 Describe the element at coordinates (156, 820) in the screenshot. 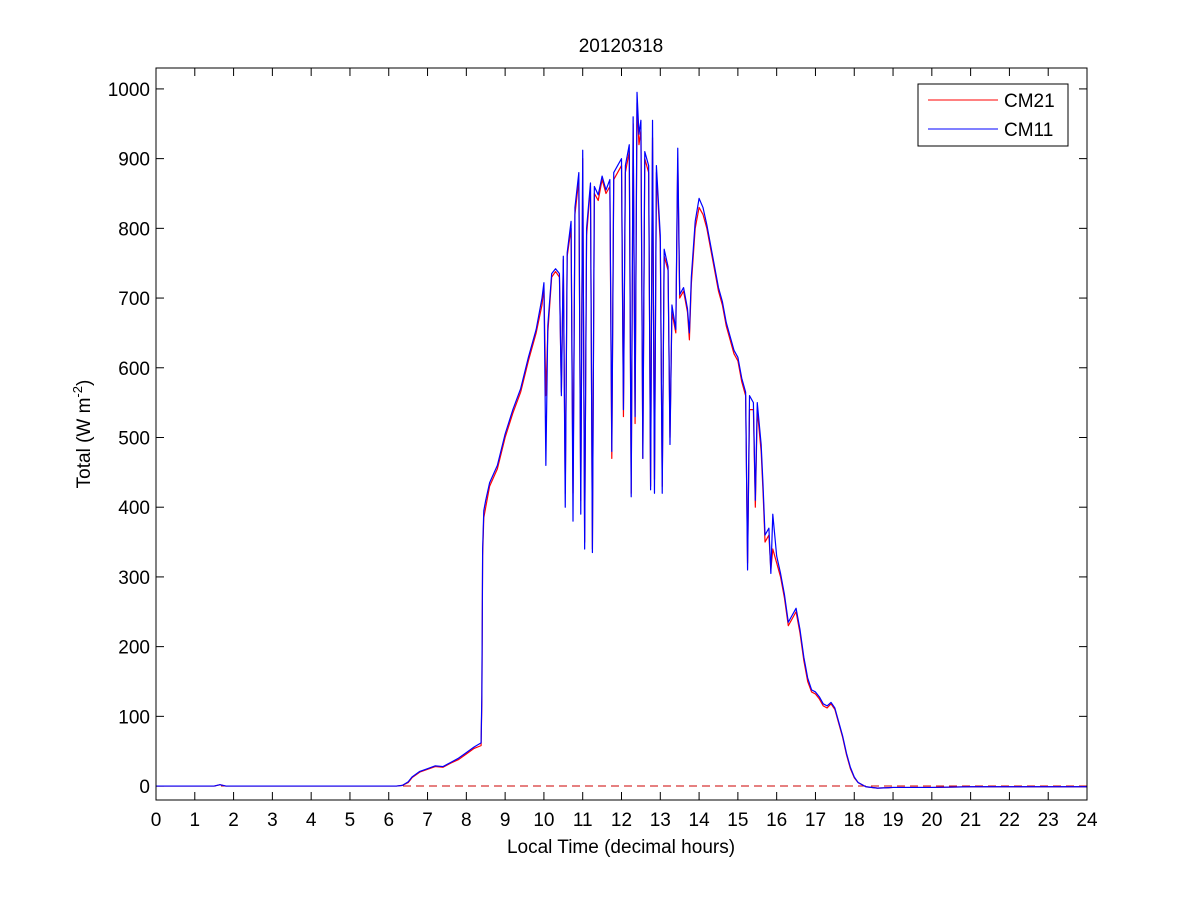

I see `x-tick-label: 0` at that location.